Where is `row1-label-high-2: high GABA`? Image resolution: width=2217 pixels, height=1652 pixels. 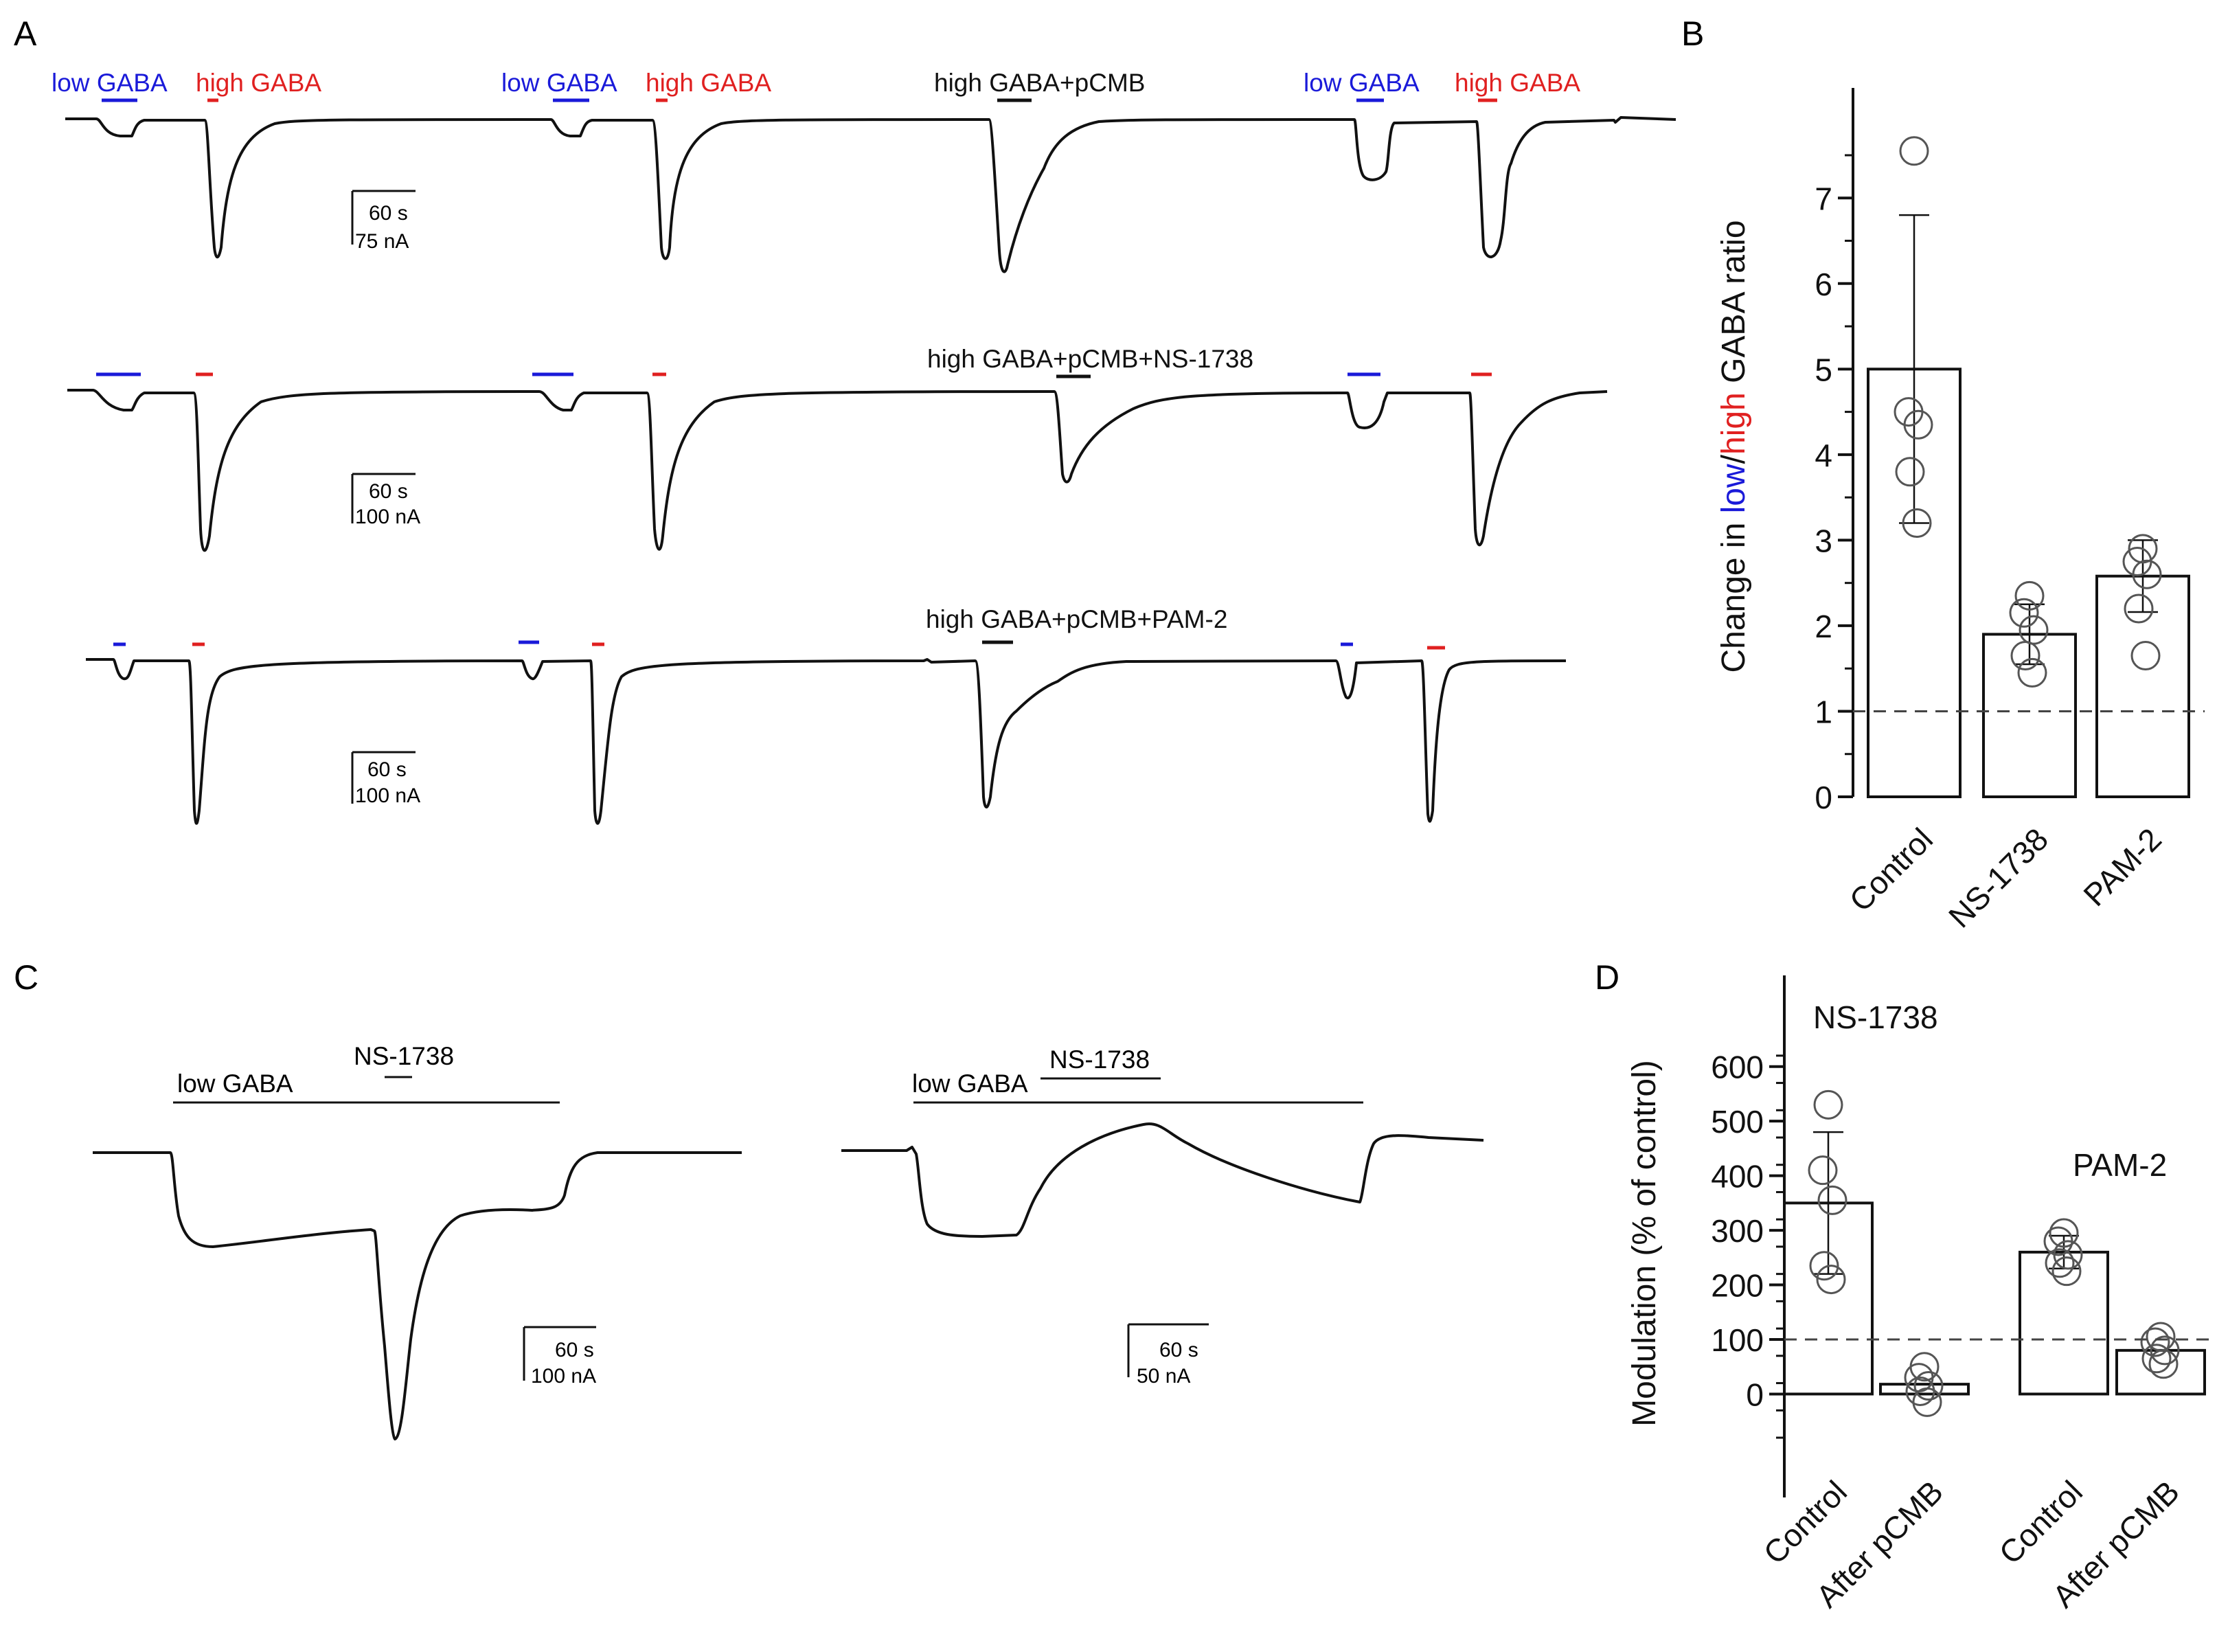 row1-label-high-2: high GABA is located at coordinates (708, 83).